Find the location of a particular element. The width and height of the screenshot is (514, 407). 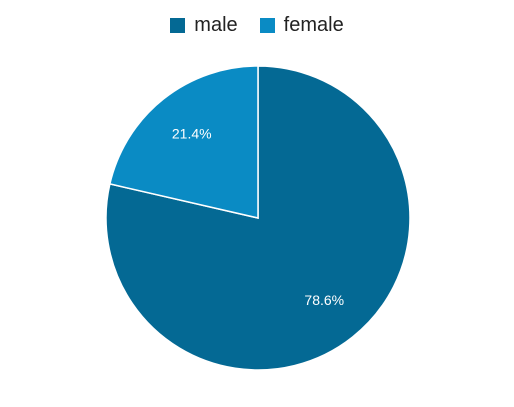

legend-item-male: male is located at coordinates (204, 25).